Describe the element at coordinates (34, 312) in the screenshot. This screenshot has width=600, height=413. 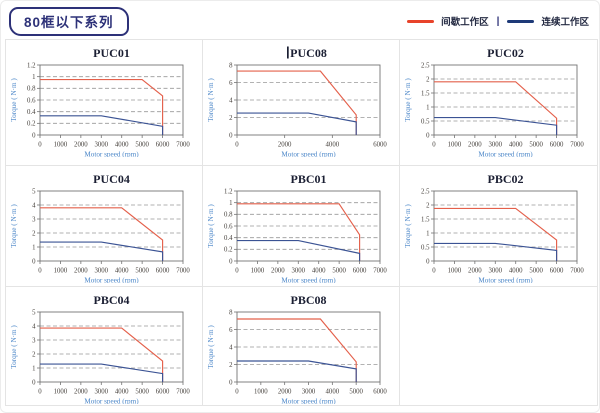
I see `y-tick-label: 5` at that location.